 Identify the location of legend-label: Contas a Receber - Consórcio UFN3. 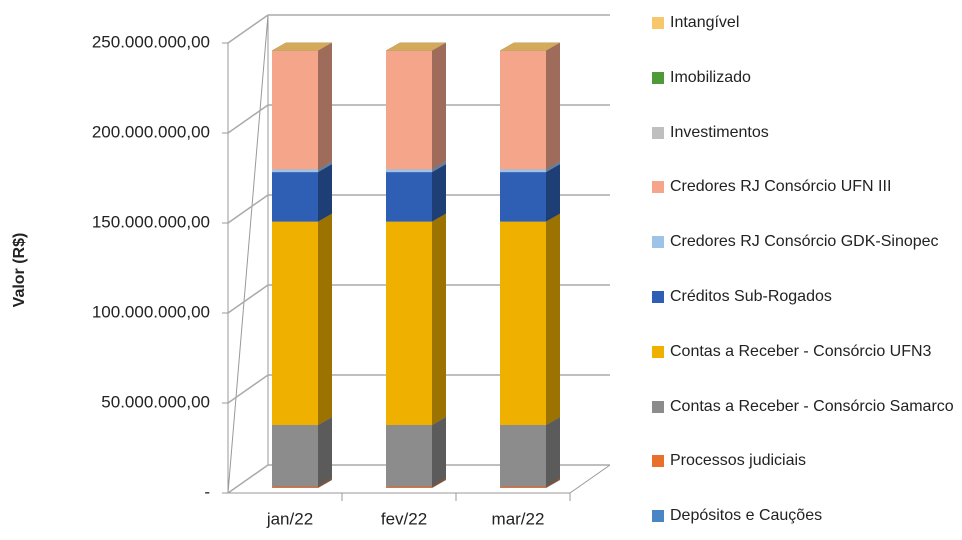
(801, 351).